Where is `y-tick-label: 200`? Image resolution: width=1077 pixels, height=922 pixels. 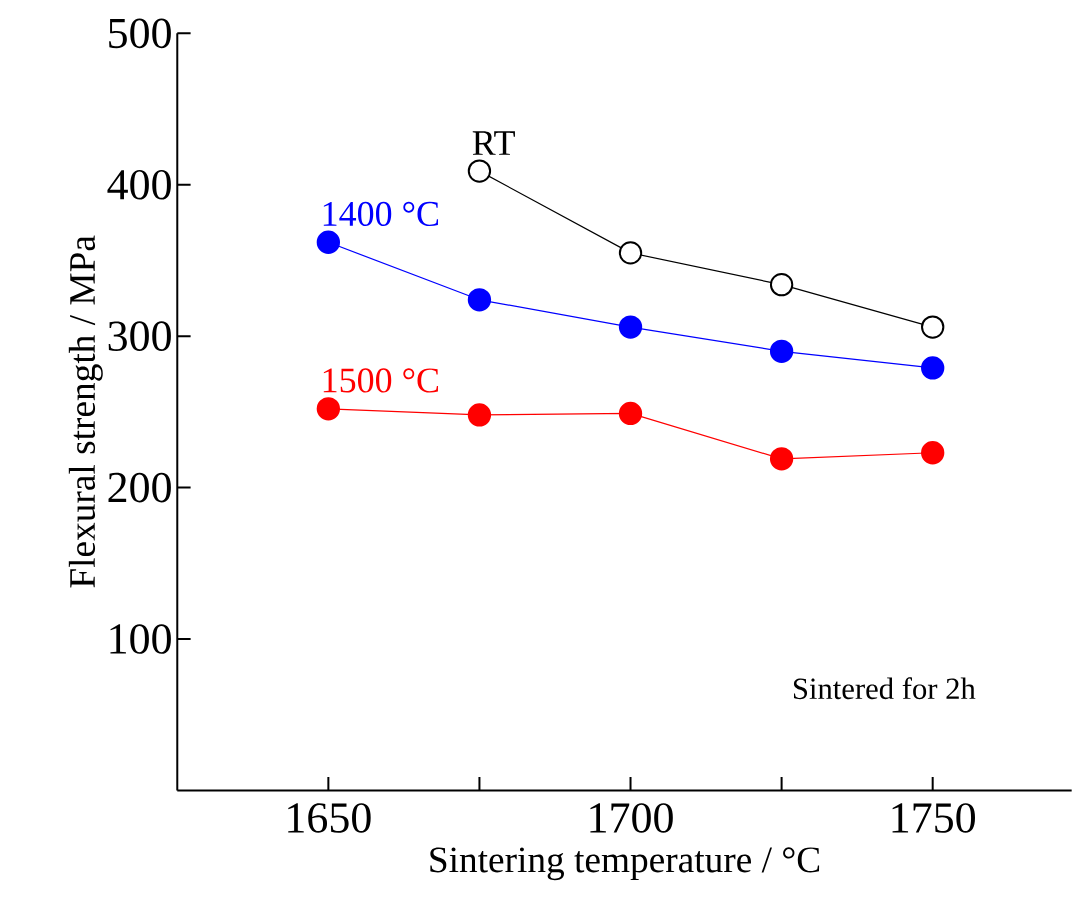
y-tick-label: 200 is located at coordinates (139, 487).